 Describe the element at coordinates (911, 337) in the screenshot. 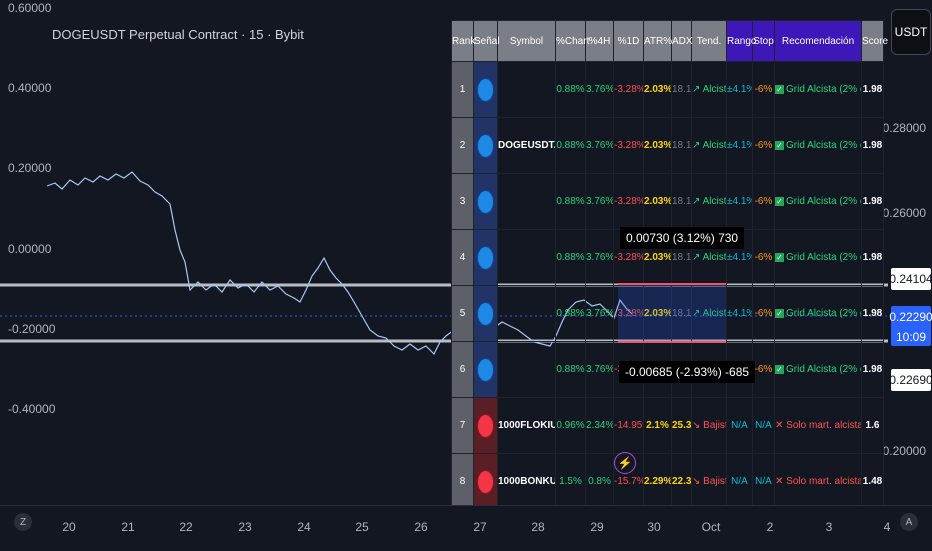

I see `countdown-tag: 10:09` at that location.